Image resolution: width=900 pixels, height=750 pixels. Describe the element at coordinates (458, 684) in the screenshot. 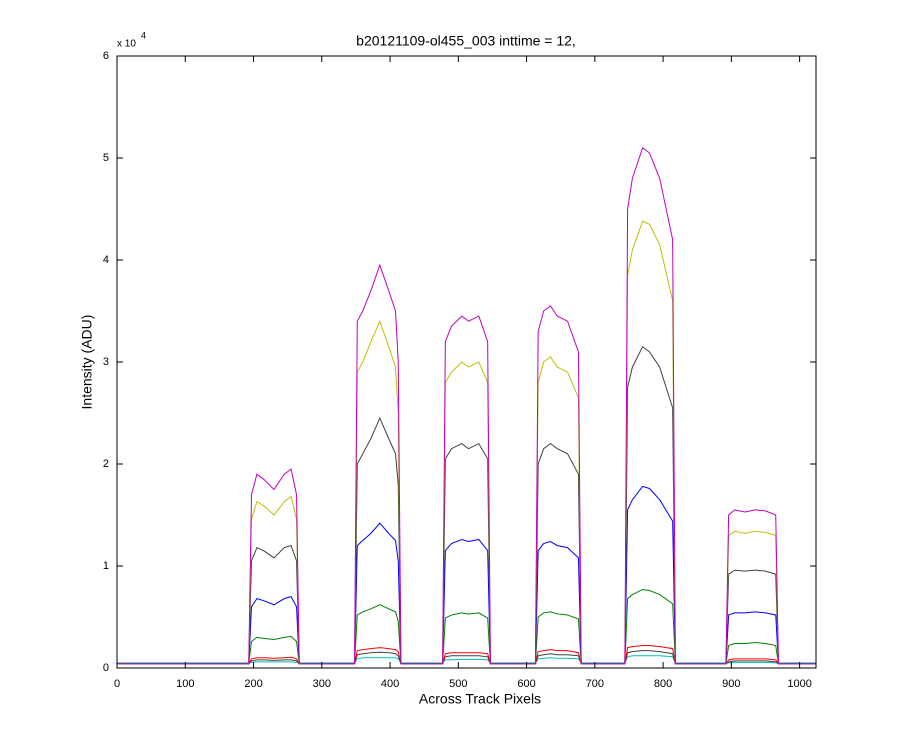

I see `x-tick-label: 500` at that location.